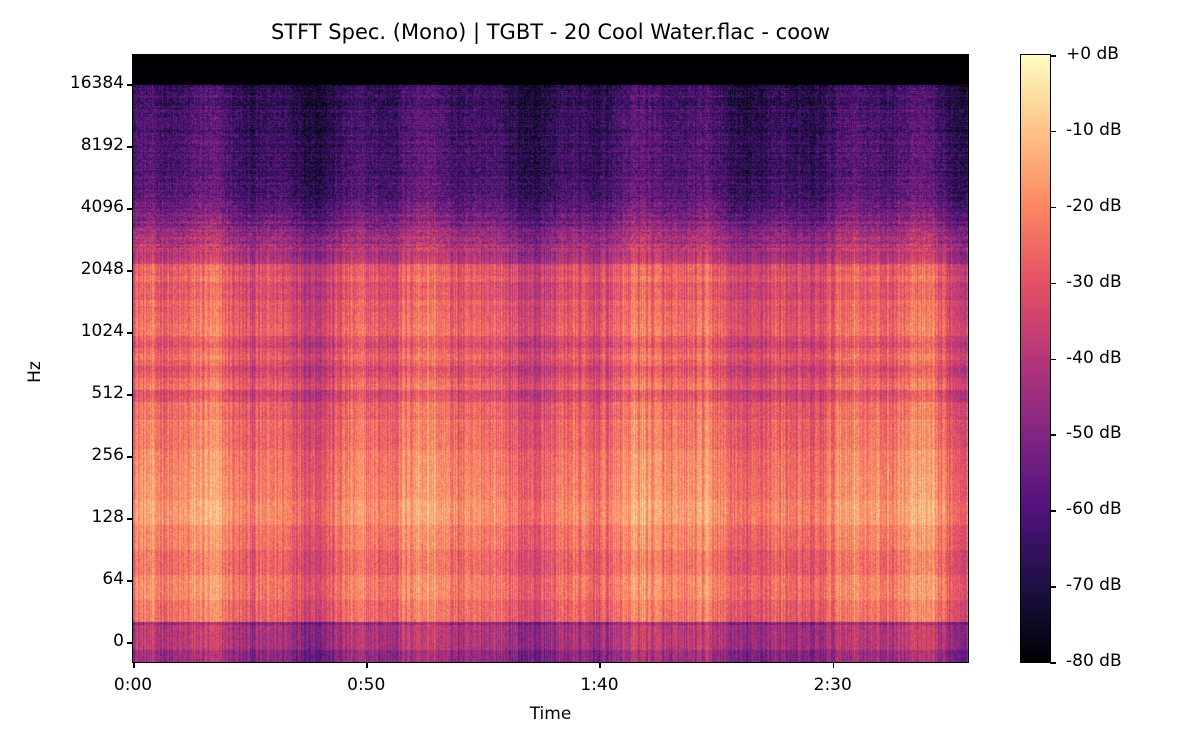 Image resolution: width=1200 pixels, height=750 pixels. I want to click on colorbar-tick-label: +0 dB, so click(1092, 54).